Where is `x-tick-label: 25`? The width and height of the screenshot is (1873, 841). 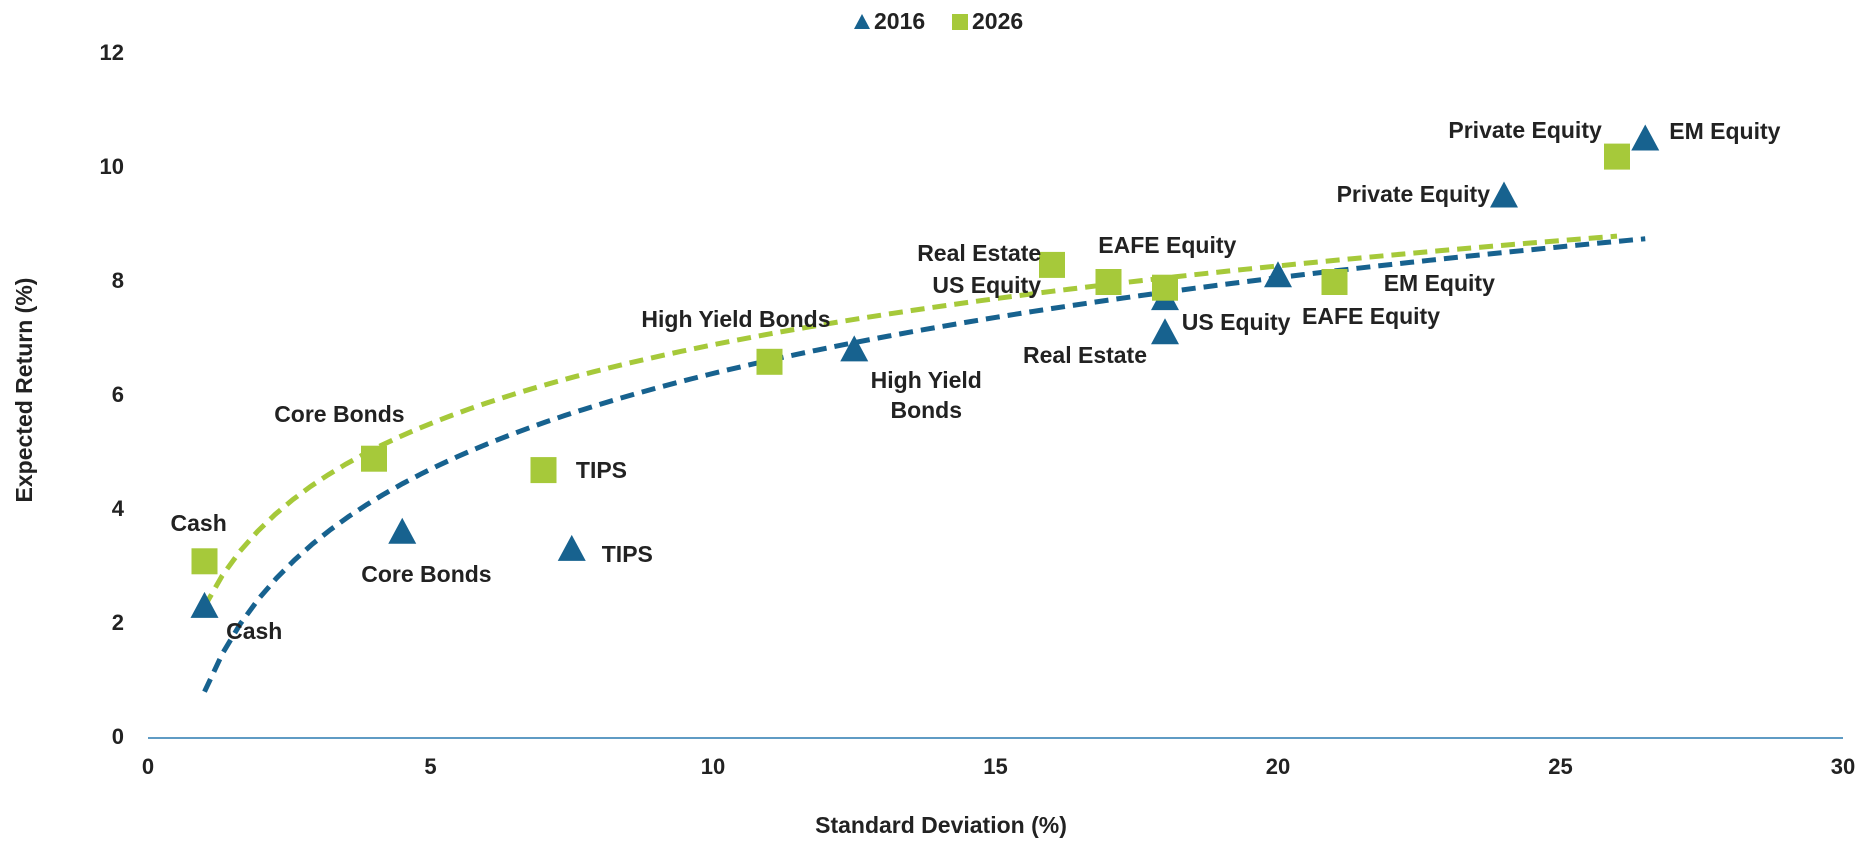 x-tick-label: 25 is located at coordinates (1560, 766).